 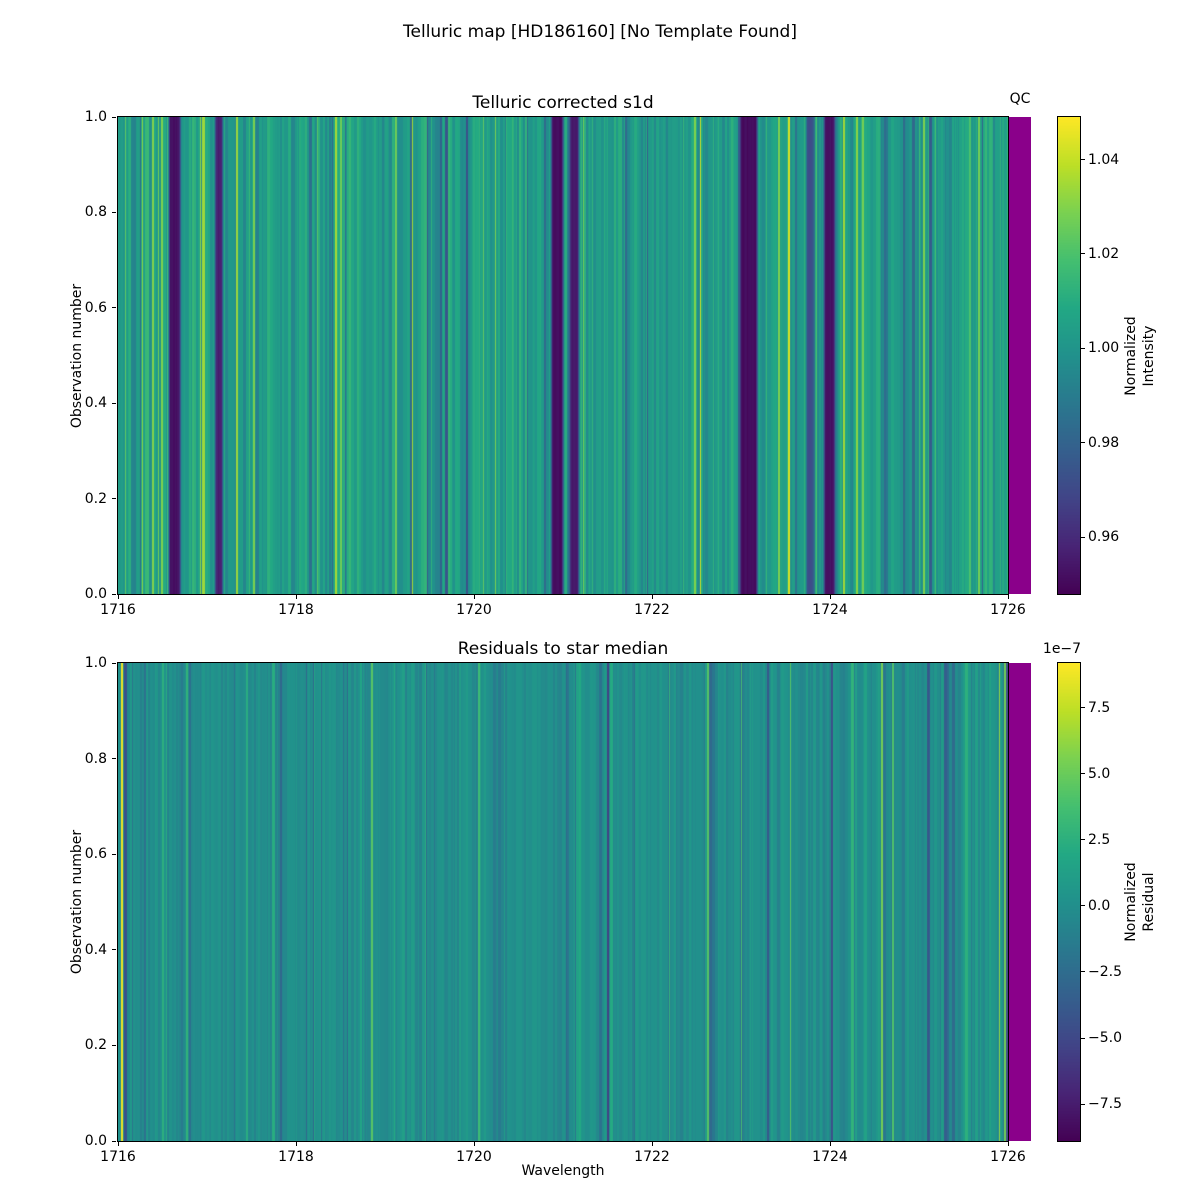 What do you see at coordinates (1104, 253) in the screenshot?
I see `colorbar-tick-label: 1.02` at bounding box center [1104, 253].